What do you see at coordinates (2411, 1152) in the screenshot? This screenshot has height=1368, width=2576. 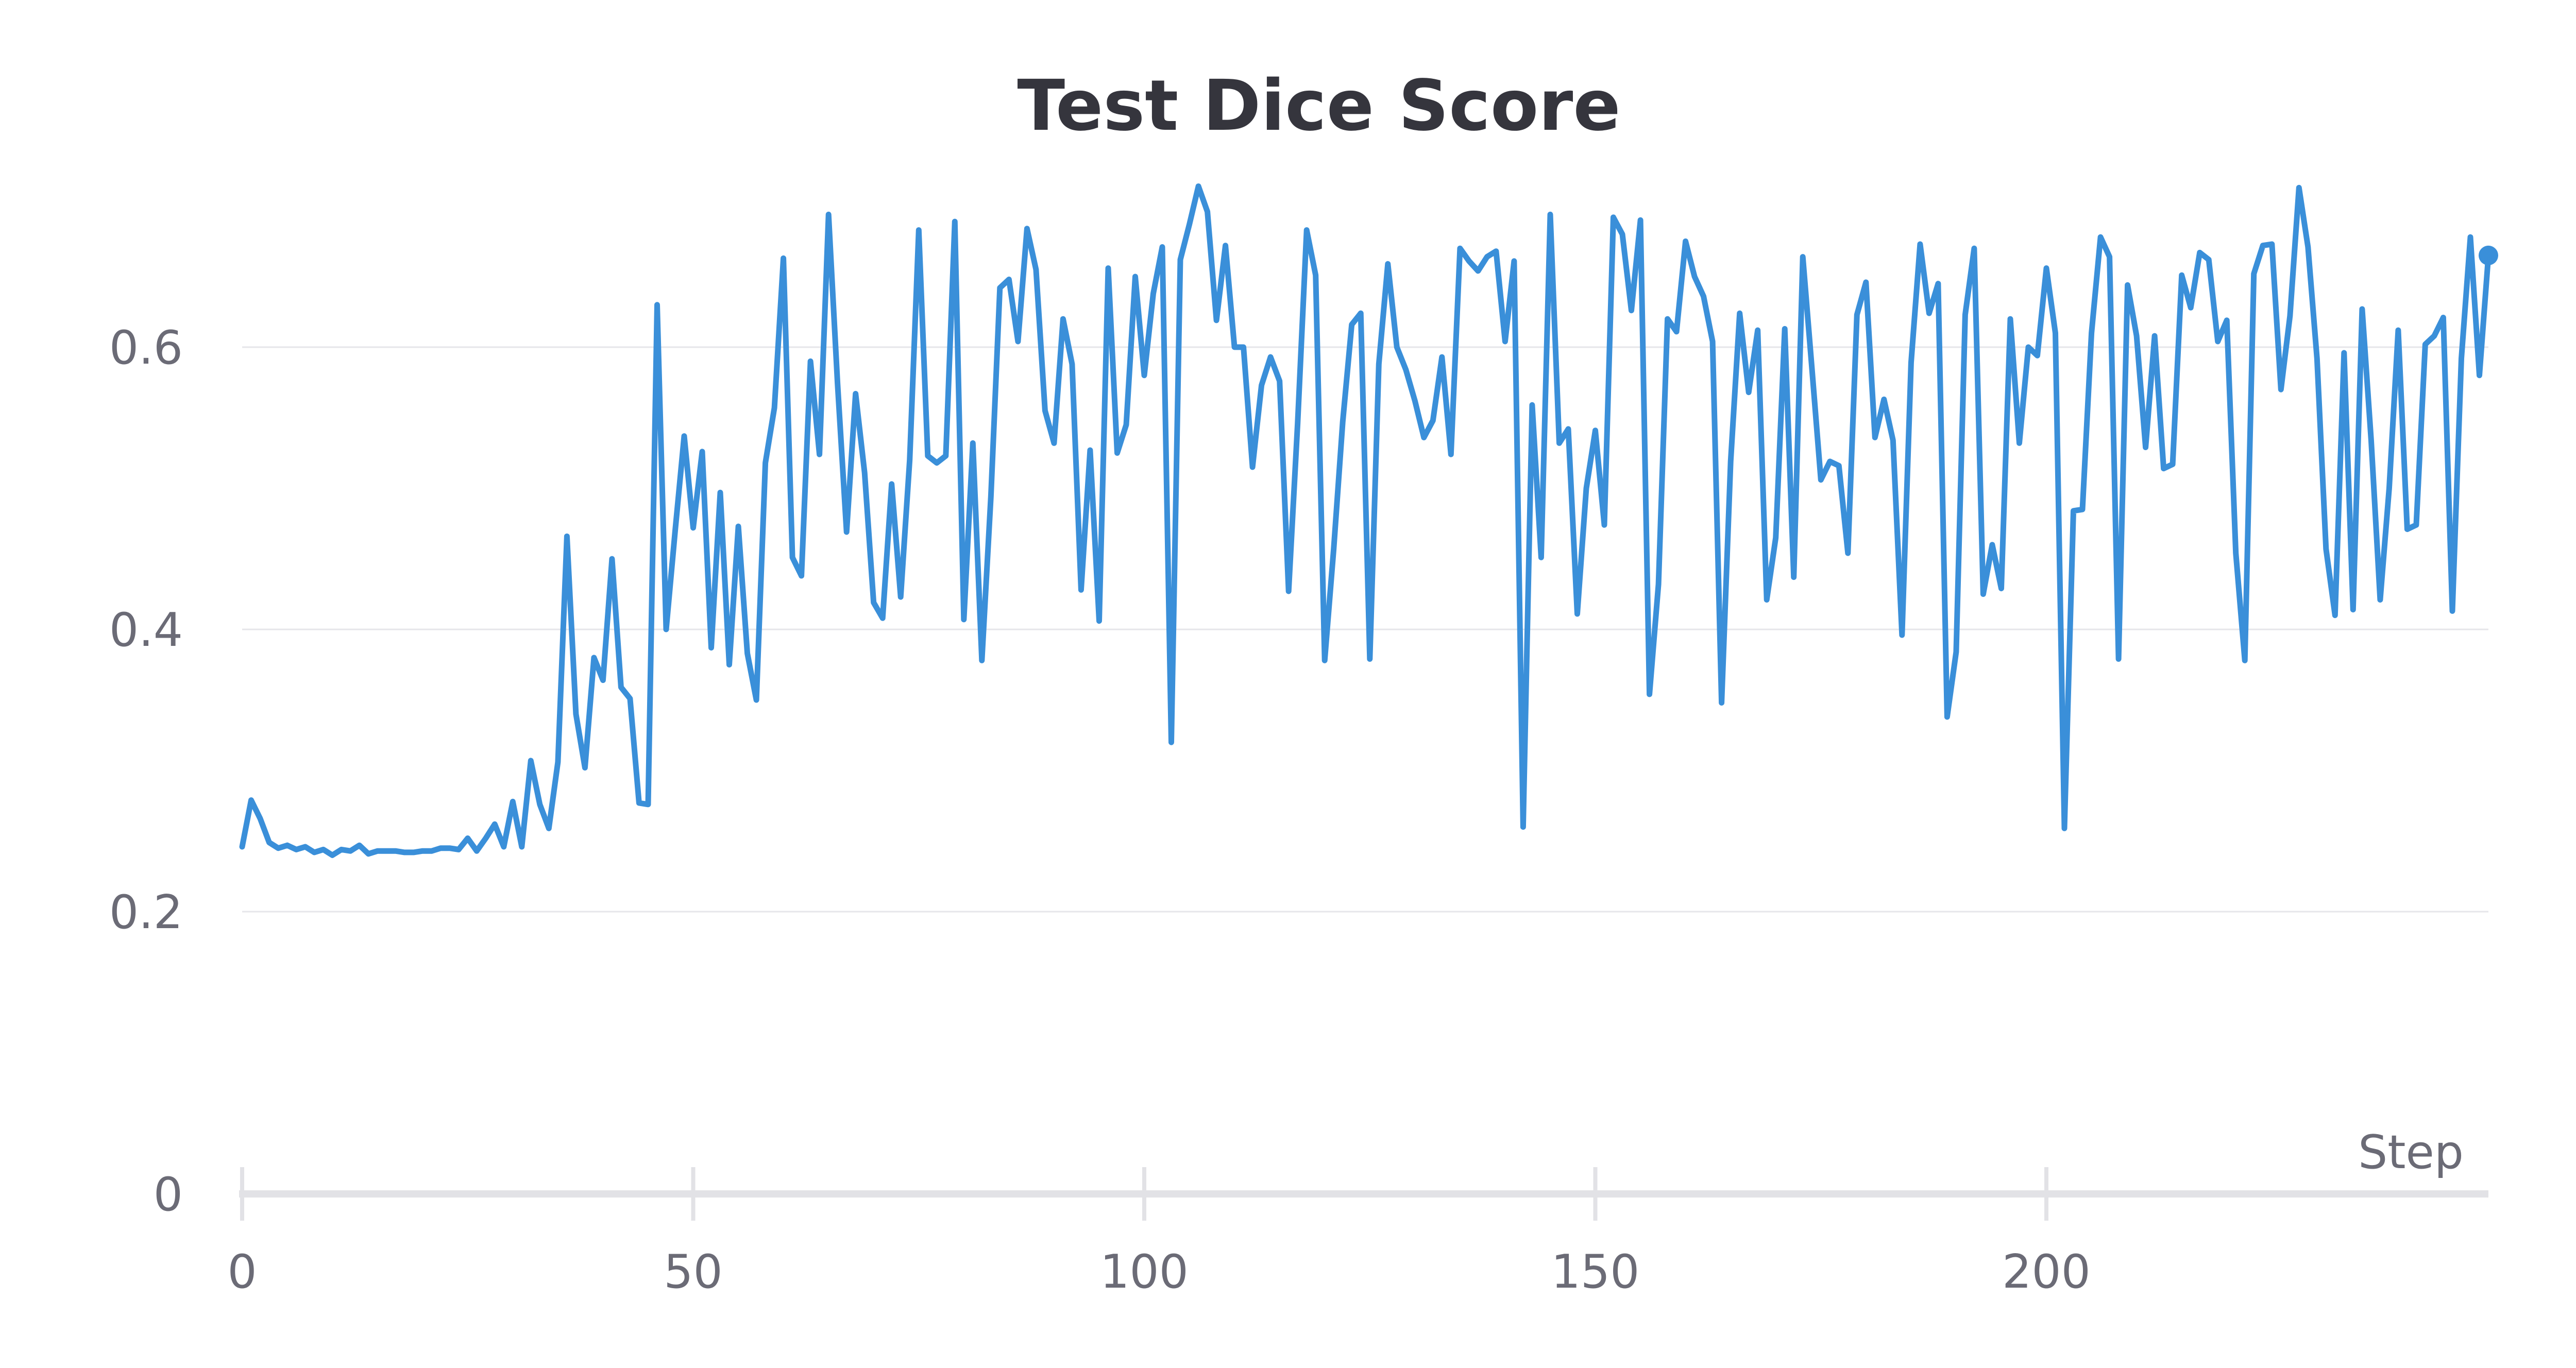 I see `x-axis-label: Step` at bounding box center [2411, 1152].